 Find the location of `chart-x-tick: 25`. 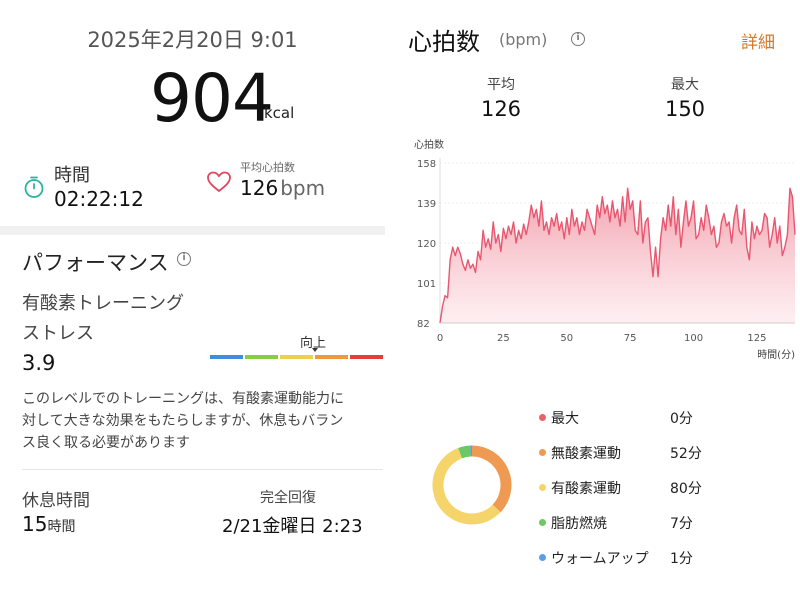

chart-x-tick: 25 is located at coordinates (503, 338).